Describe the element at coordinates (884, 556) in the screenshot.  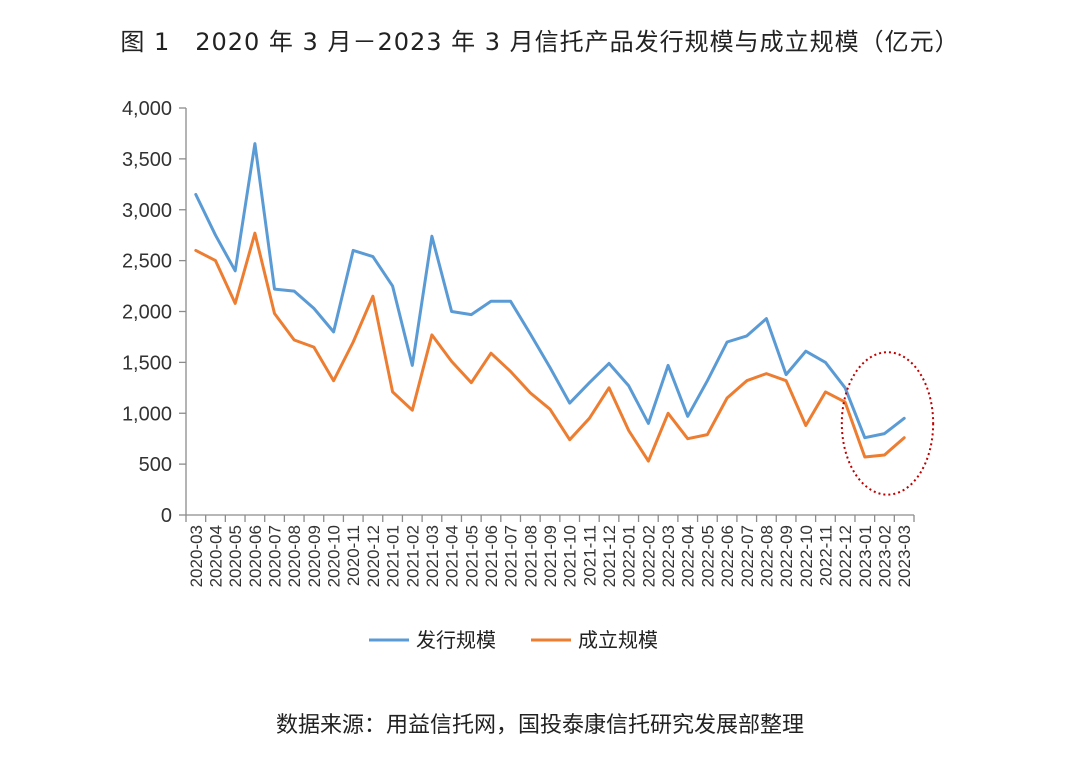
I see `x-tick-label: 2023-02` at that location.